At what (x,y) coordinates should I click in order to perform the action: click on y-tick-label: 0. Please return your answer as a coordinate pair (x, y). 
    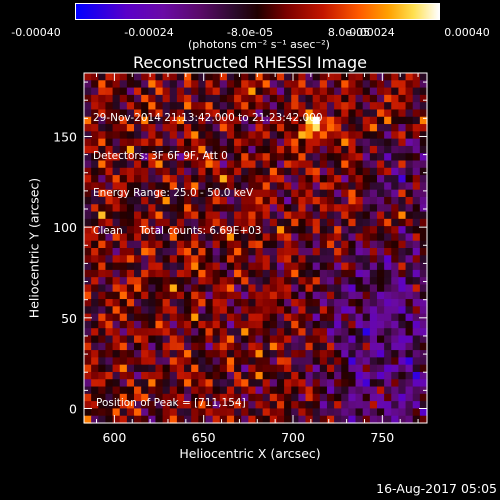
    Looking at the image, I should click on (73, 408).